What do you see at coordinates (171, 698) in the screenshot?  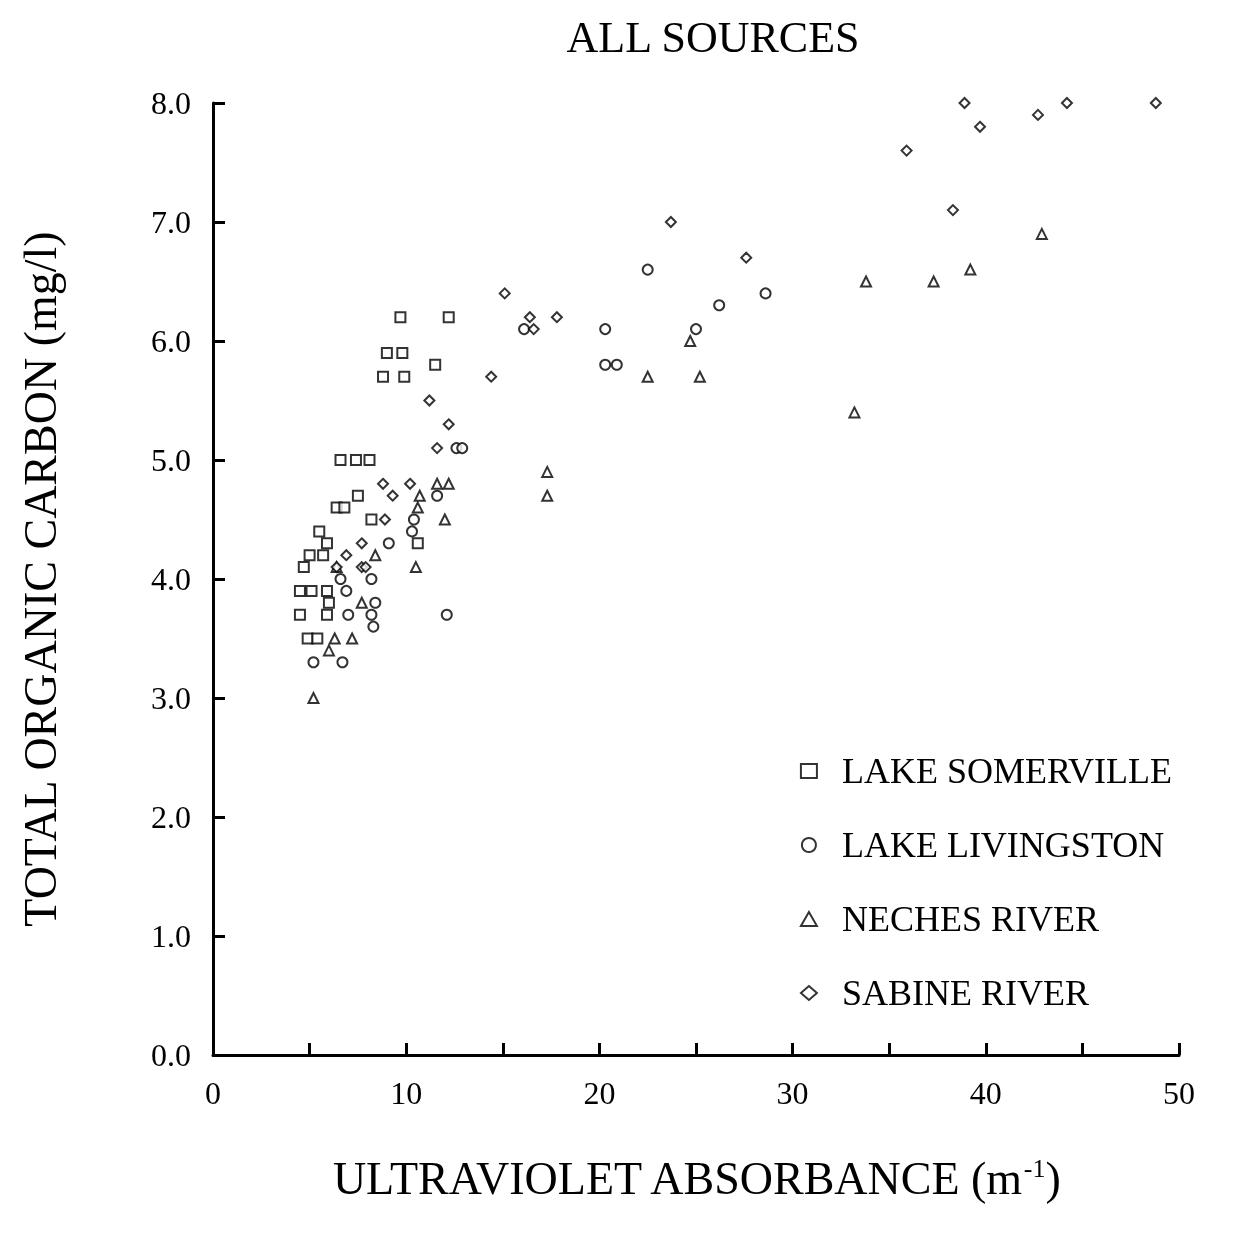 I see `y-tick-label: 3.0` at bounding box center [171, 698].